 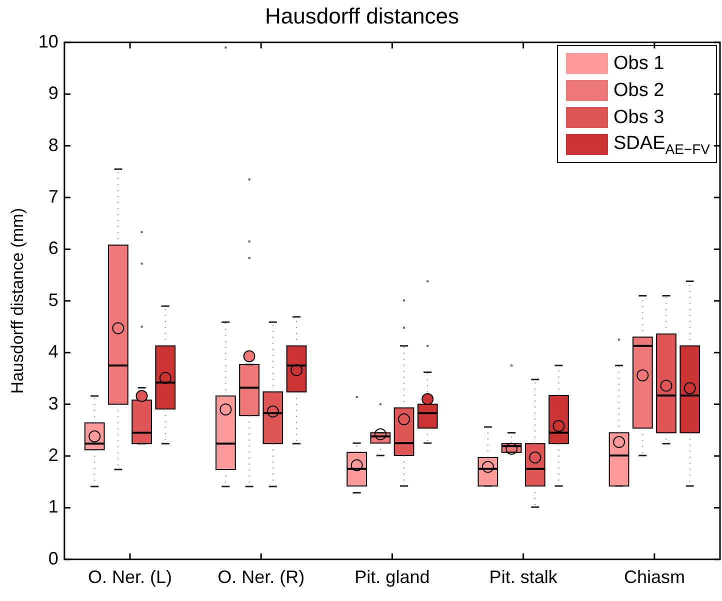 What do you see at coordinates (53, 403) in the screenshot?
I see `y-tick-label: 3` at bounding box center [53, 403].